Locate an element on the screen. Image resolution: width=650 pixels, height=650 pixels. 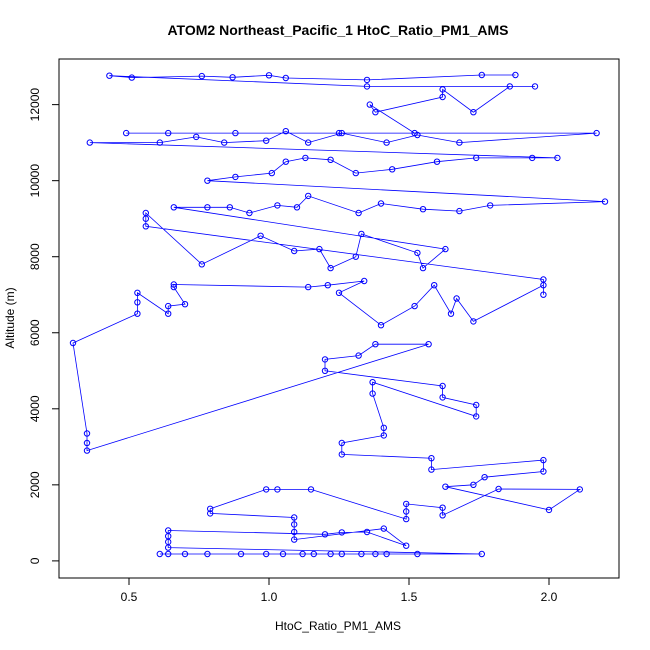
x-axis-label: HtoC_Ratio_PM1_AMS is located at coordinates (338, 626).